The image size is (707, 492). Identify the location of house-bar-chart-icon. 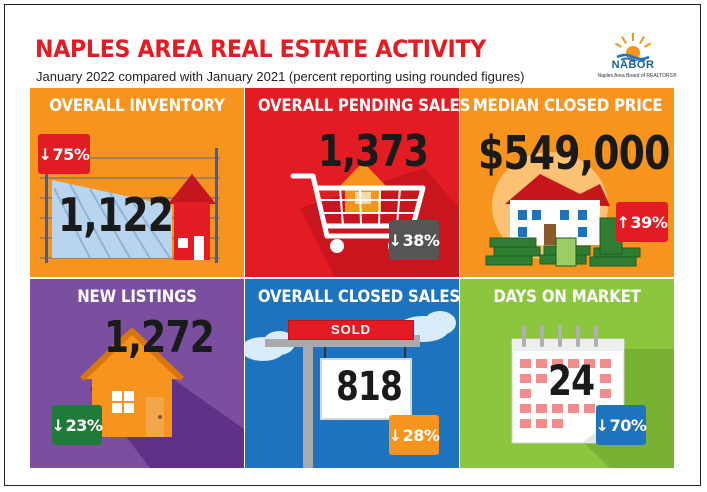
(137, 182).